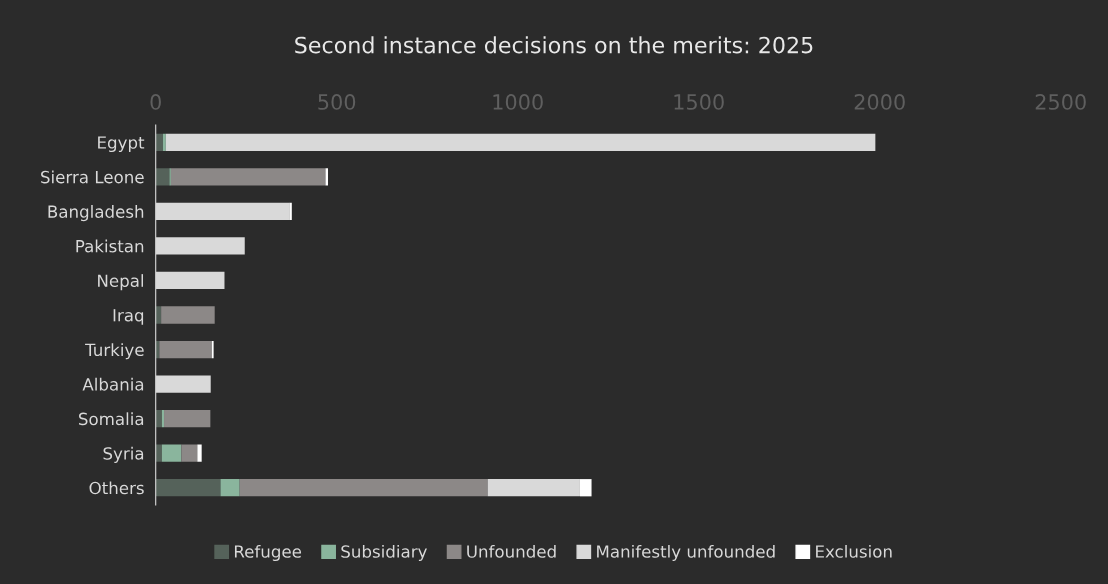 Image resolution: width=1108 pixels, height=584 pixels. I want to click on y-tick-label: Syria, so click(123, 454).